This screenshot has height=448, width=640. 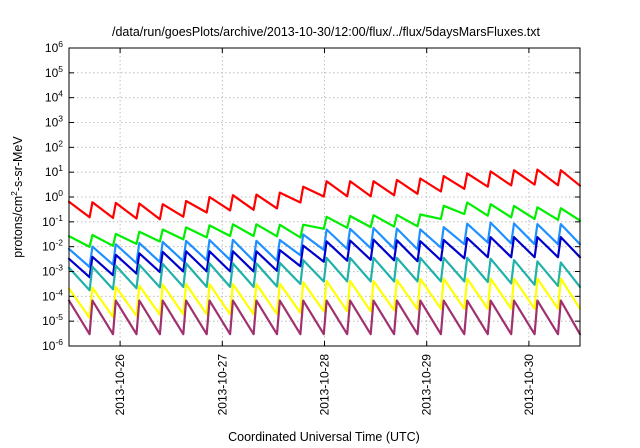 I want to click on y-tick-label: 10⁴, so click(x=54, y=97).